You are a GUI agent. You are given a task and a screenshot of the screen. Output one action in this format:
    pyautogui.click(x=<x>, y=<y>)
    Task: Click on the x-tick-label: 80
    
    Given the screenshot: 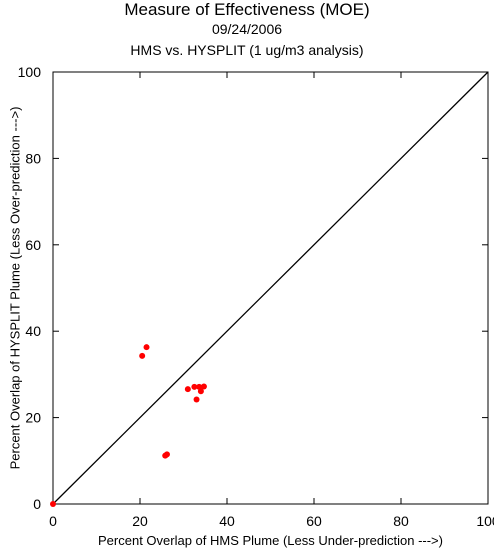 What is the action you would take?
    pyautogui.click(x=401, y=521)
    